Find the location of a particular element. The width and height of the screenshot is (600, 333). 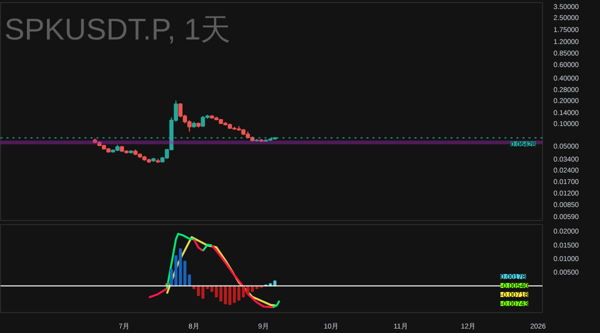

chart-title: SPKUSDT.P, 1天 is located at coordinates (117, 30).